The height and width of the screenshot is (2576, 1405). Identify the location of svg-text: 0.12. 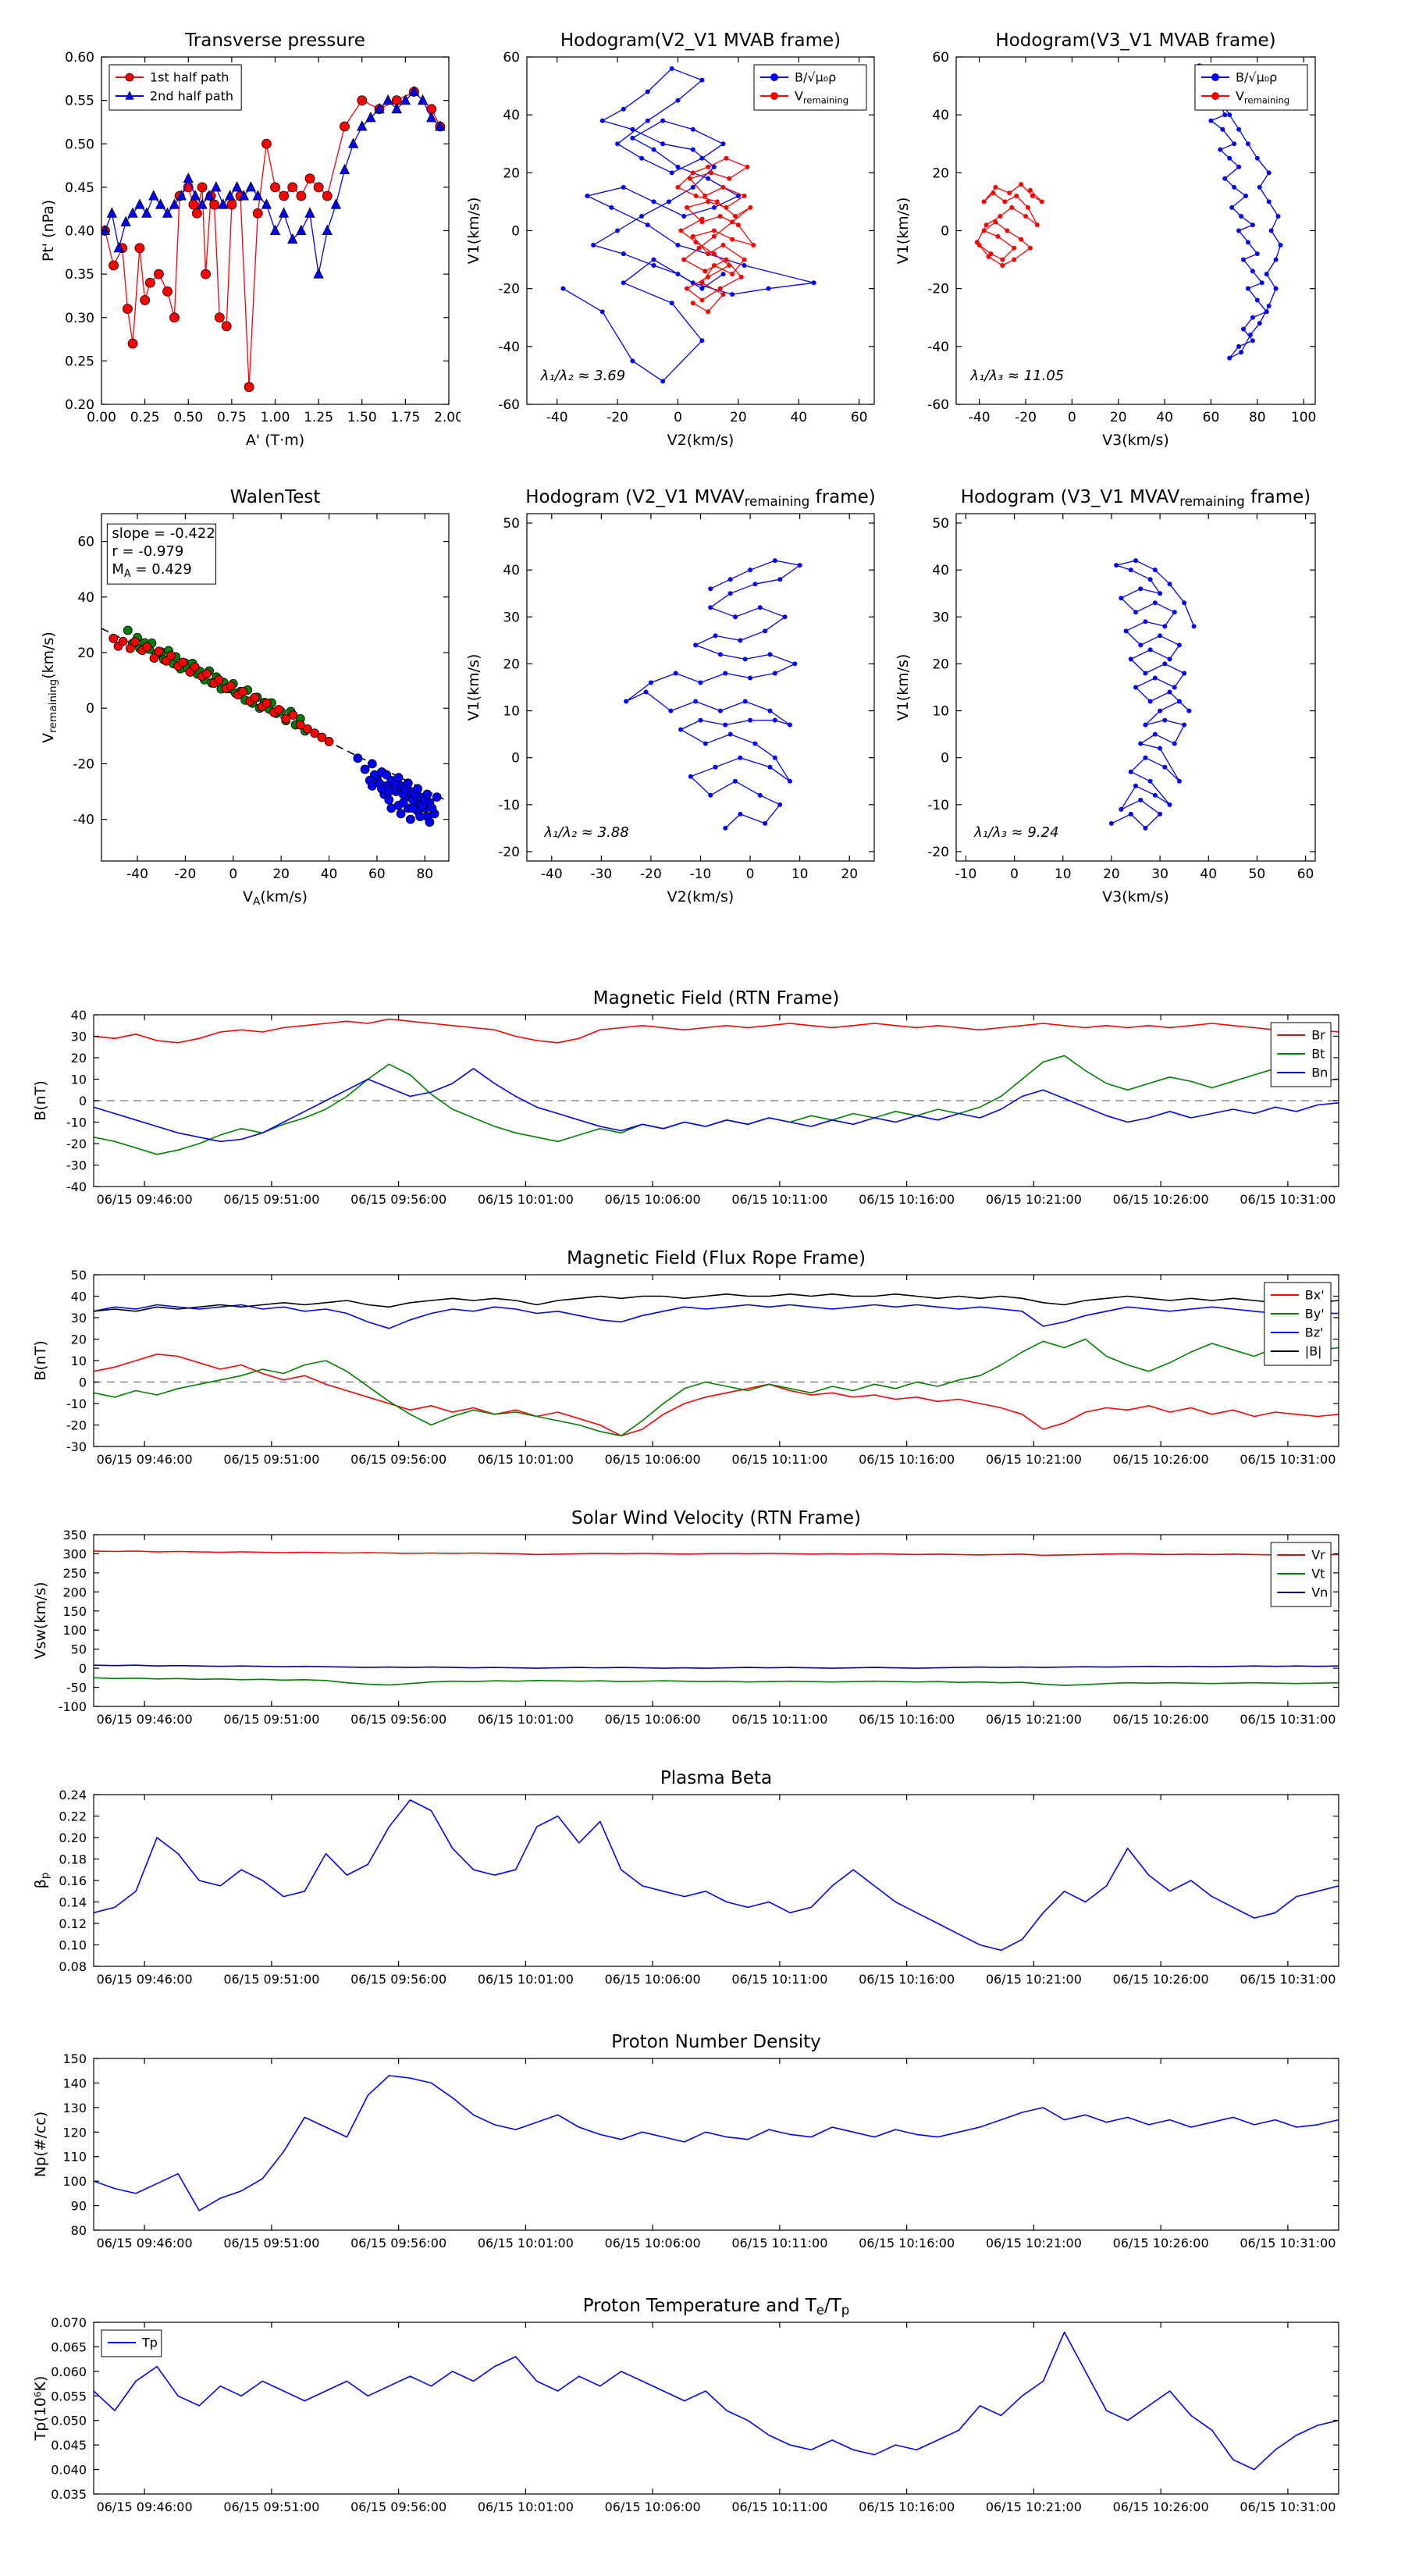
(73, 1923).